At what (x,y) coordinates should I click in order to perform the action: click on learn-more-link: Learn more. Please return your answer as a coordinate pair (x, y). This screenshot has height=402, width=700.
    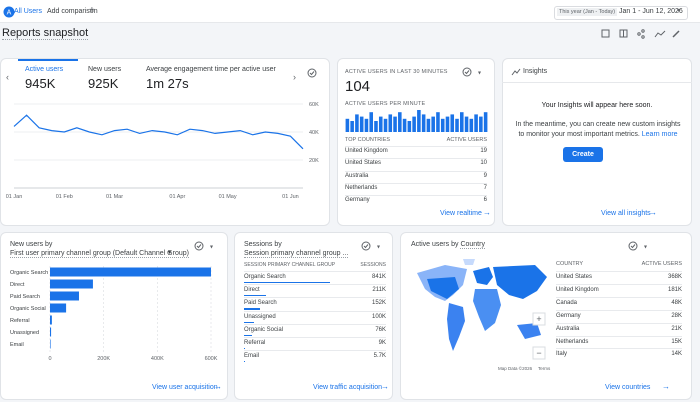
    Looking at the image, I should click on (659, 134).